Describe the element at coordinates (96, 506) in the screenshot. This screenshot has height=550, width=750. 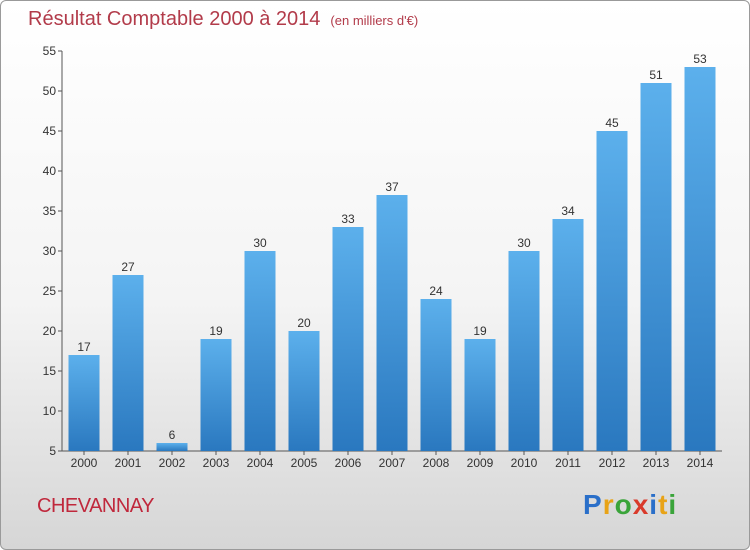
I see `commune-name: CHEVANNAY` at that location.